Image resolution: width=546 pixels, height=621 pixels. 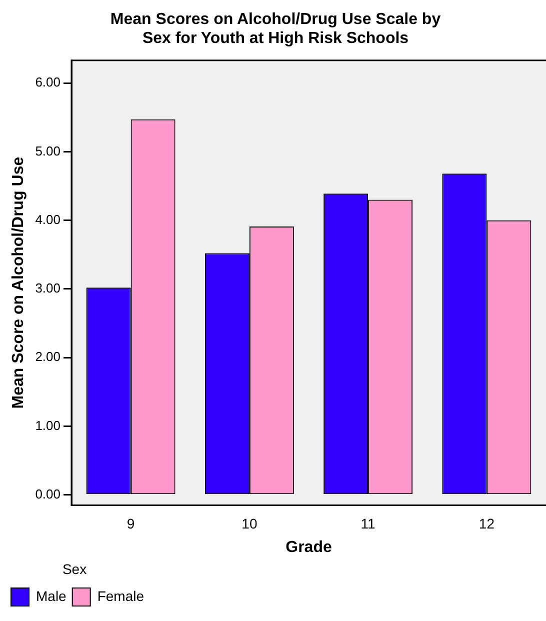 I want to click on y-axis-title: Mean Score on Alcohol/Drug Use, so click(x=19, y=282).